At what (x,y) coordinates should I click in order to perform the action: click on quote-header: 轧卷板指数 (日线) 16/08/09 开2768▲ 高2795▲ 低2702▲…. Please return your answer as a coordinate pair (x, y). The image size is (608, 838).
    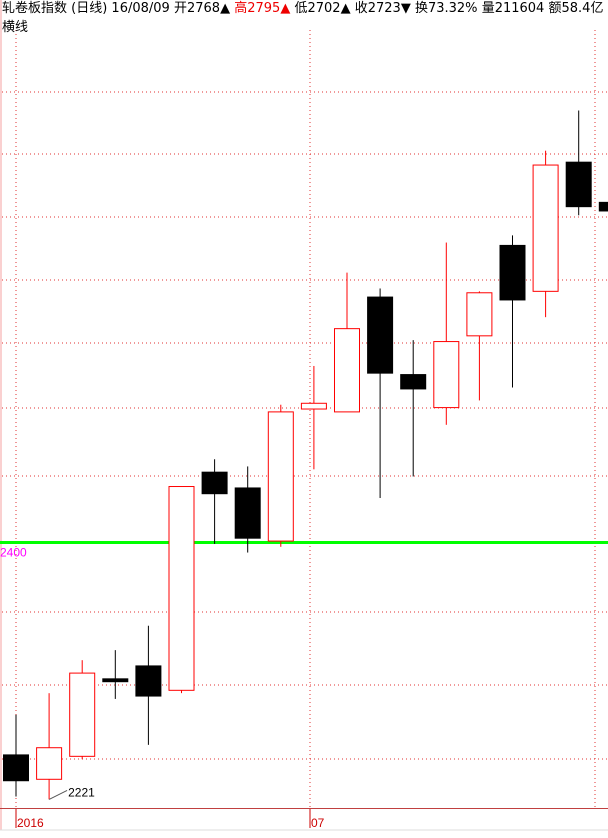
    Looking at the image, I should click on (305, 9).